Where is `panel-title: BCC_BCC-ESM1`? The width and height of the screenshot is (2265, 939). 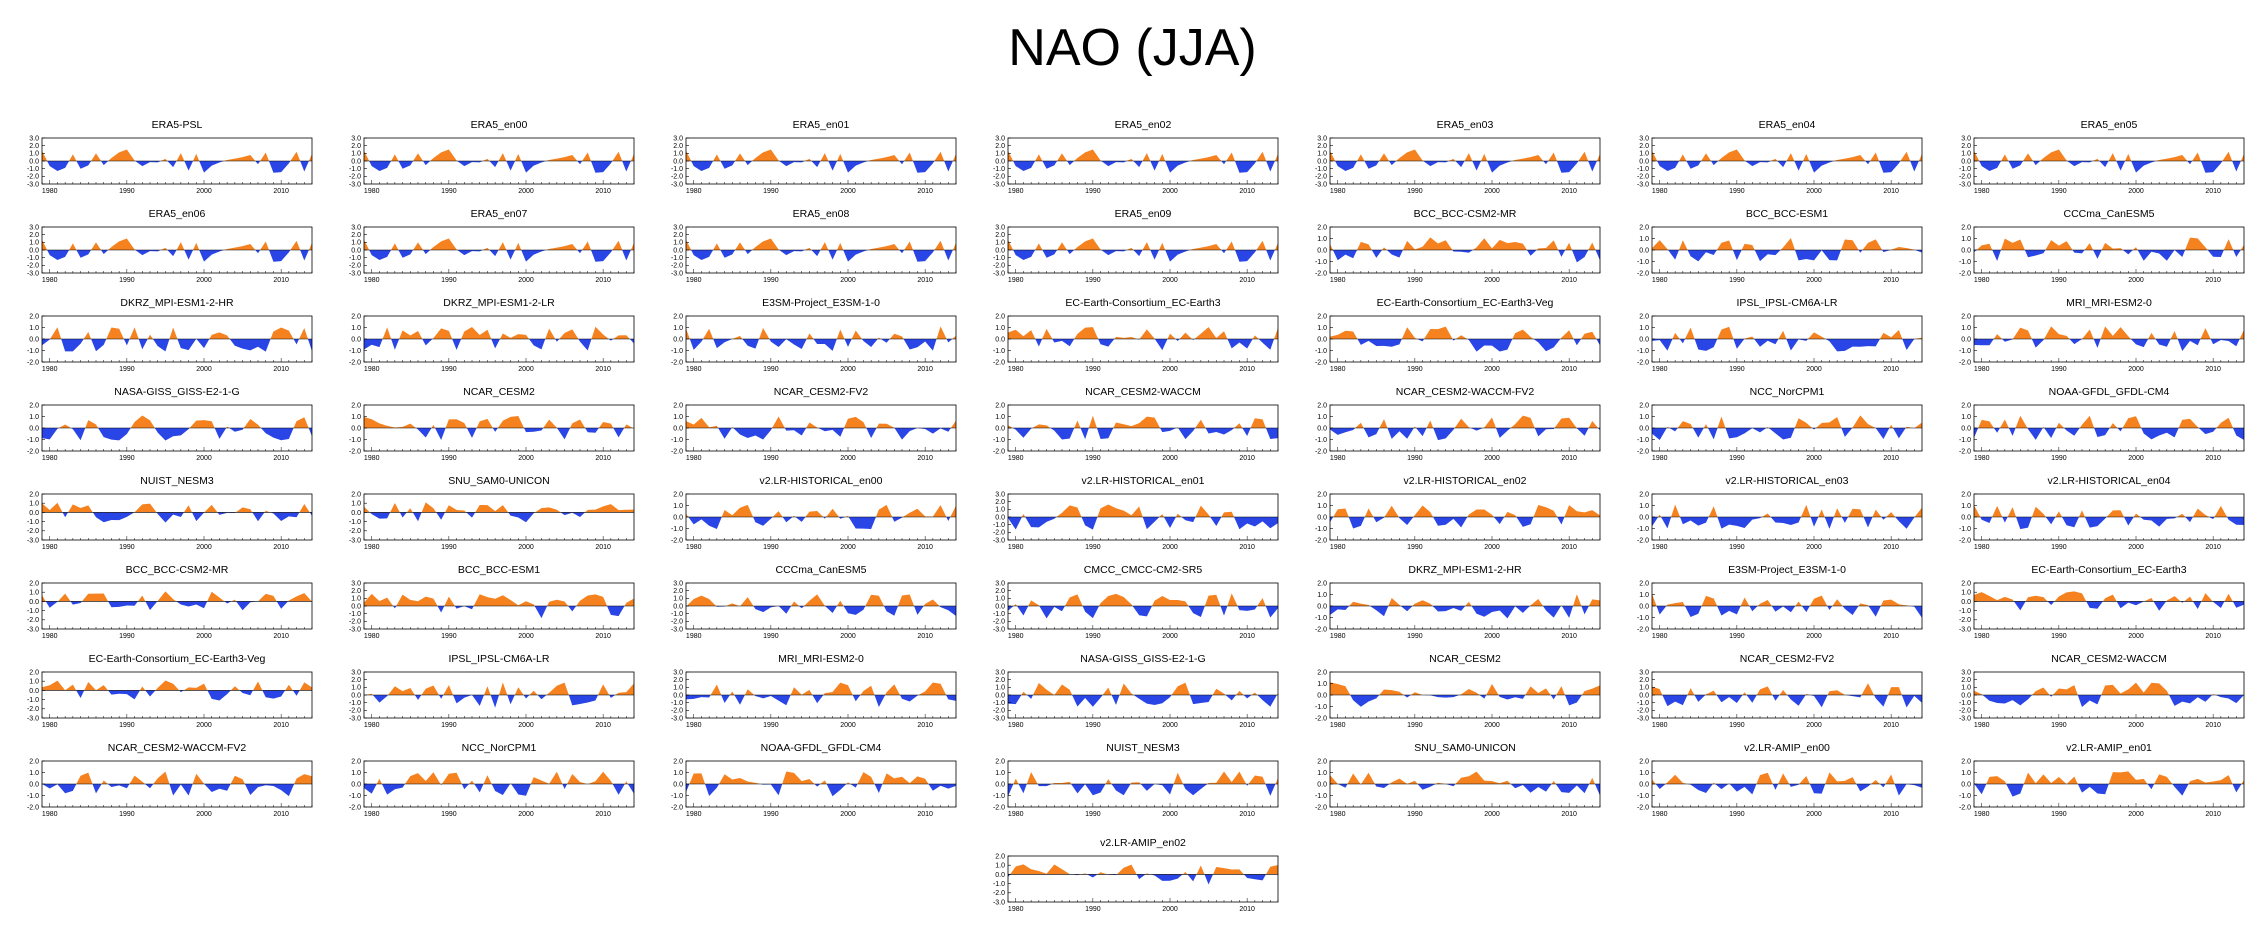 panel-title: BCC_BCC-ESM1 is located at coordinates (499, 570).